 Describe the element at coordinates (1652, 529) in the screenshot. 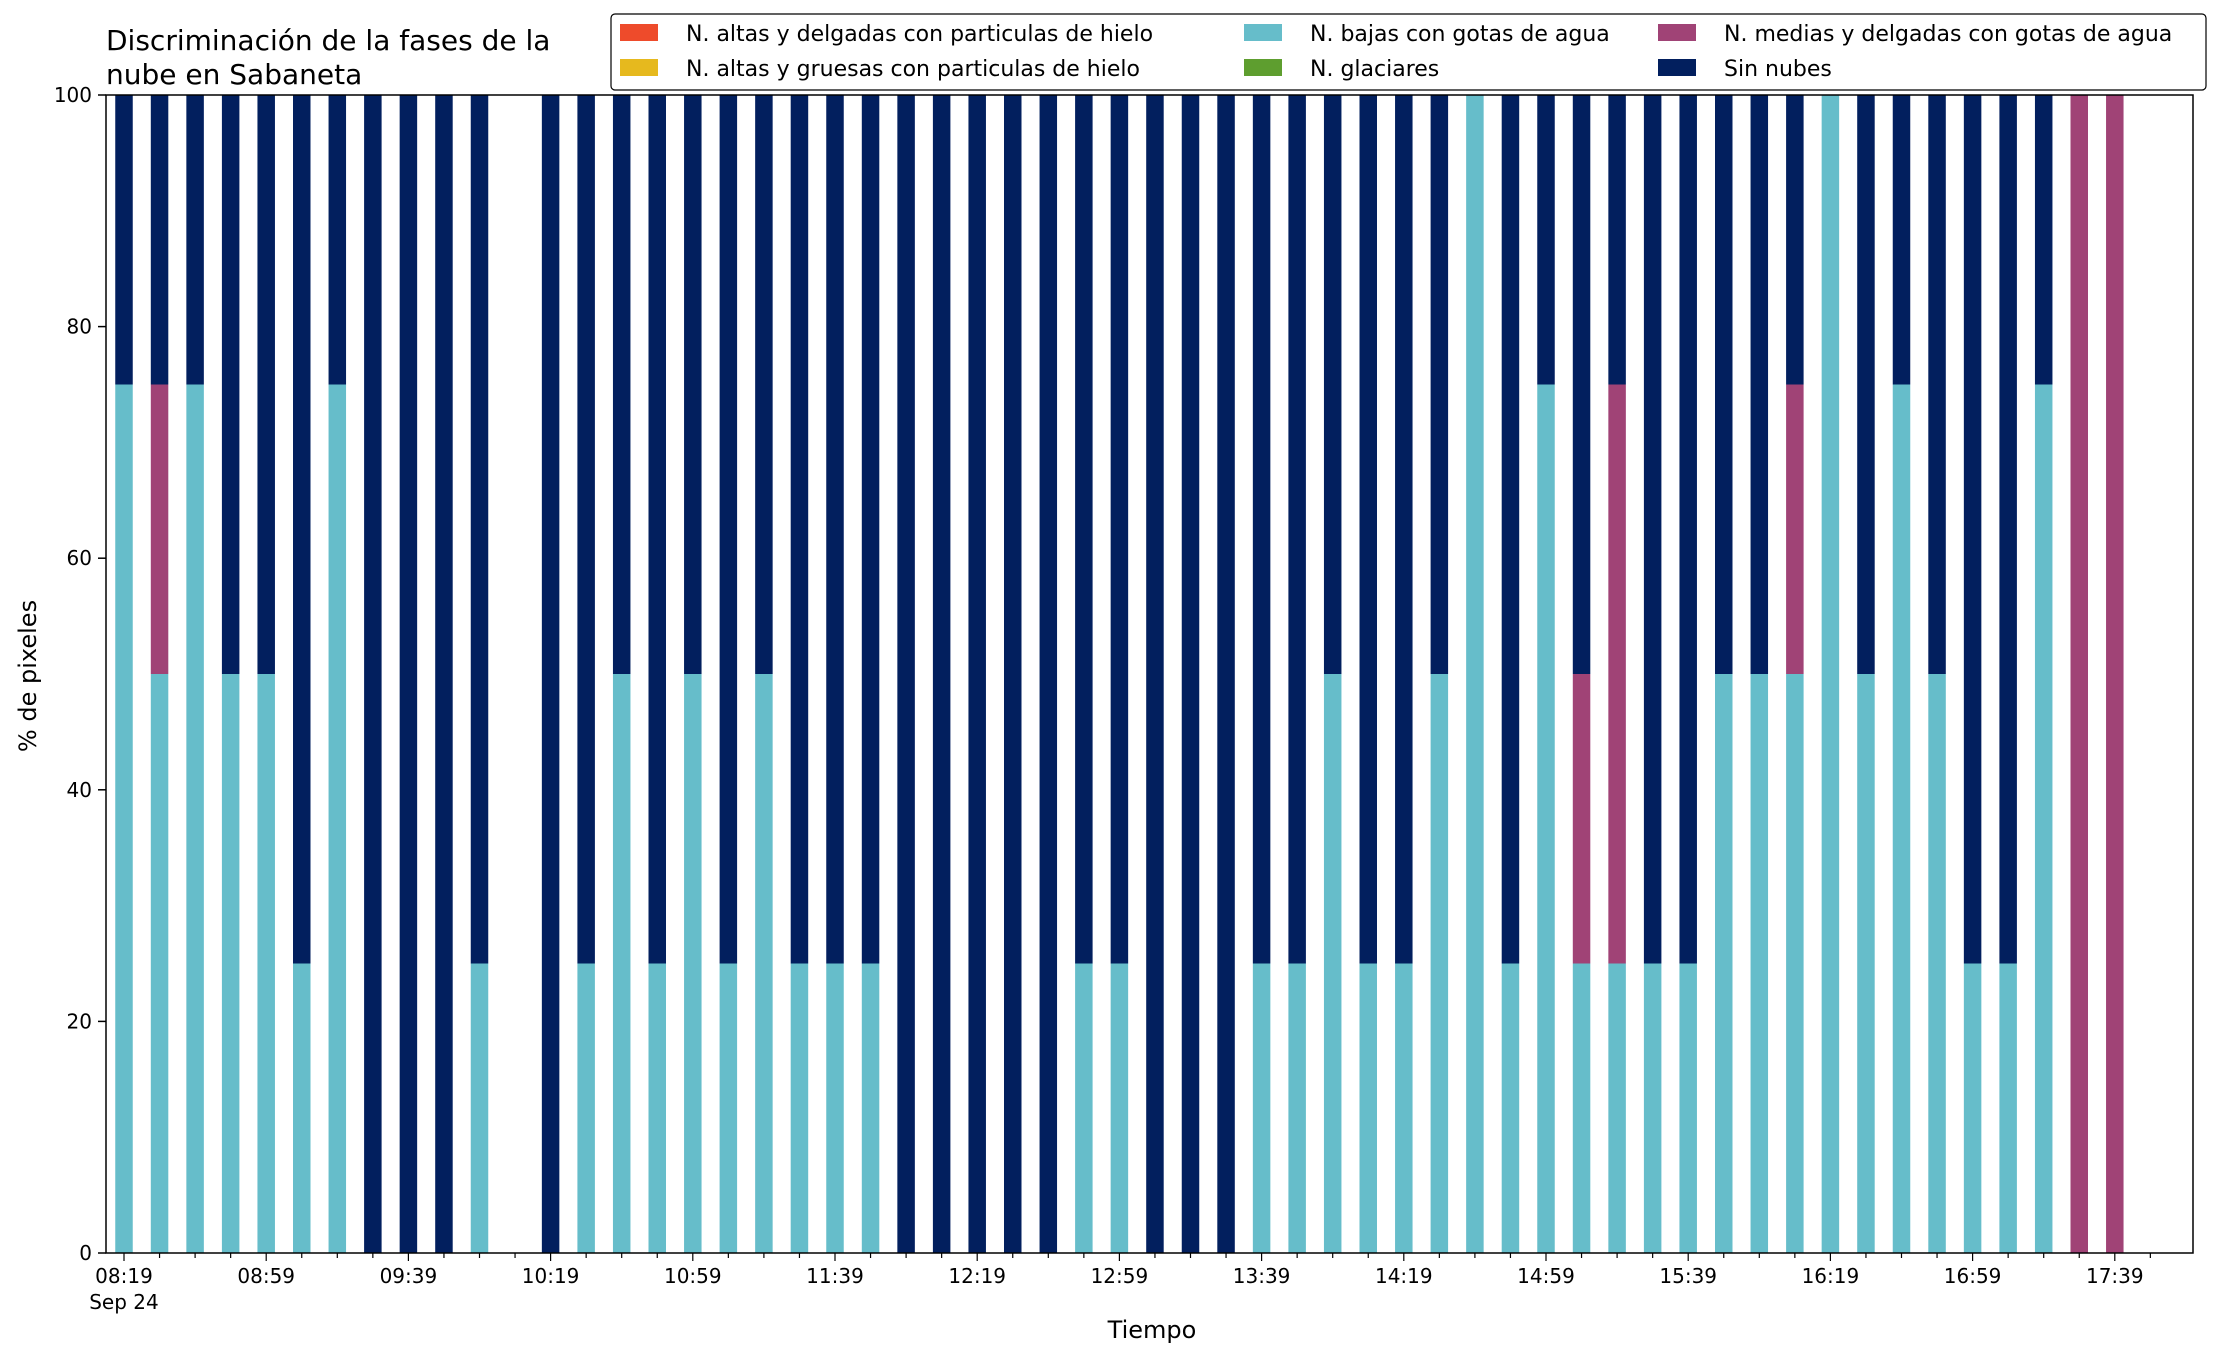

I see `bar-segment-s5-15:29` at that location.